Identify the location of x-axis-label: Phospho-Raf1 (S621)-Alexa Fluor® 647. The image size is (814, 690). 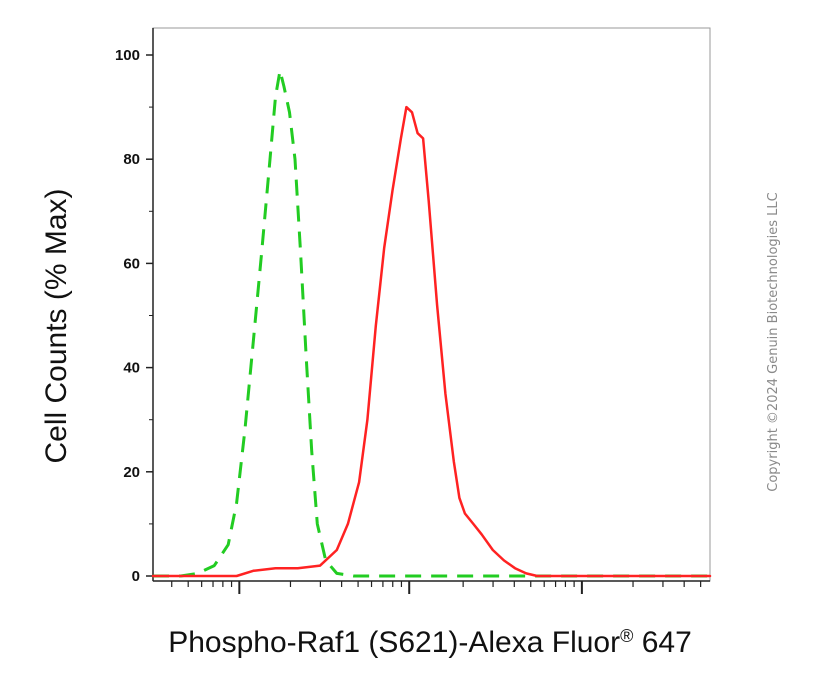
(430, 642).